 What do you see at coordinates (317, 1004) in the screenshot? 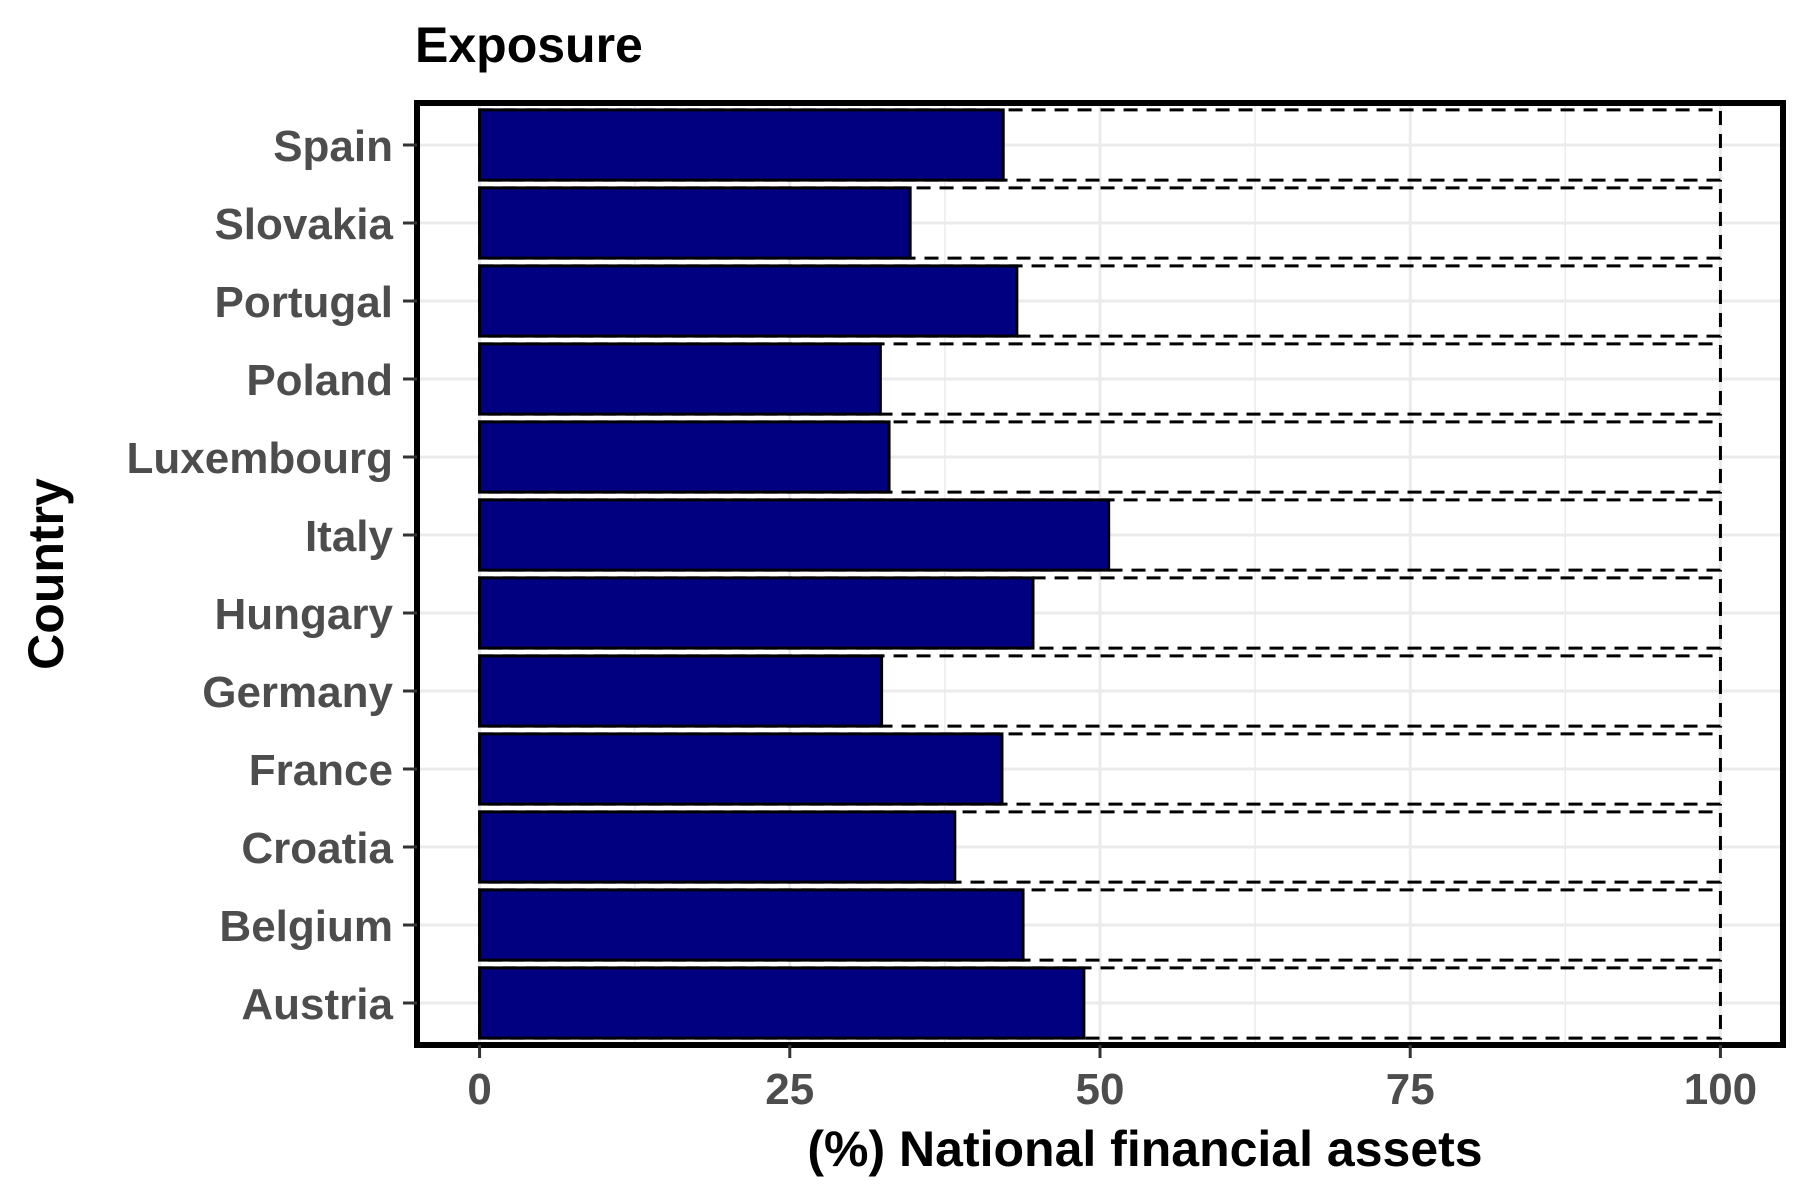
I see `y-tick-label: Austria` at bounding box center [317, 1004].